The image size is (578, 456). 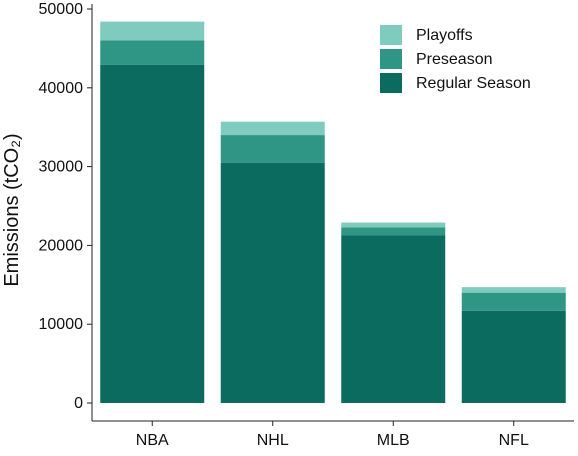 I want to click on bar-nhl-playoffs, so click(x=272, y=128).